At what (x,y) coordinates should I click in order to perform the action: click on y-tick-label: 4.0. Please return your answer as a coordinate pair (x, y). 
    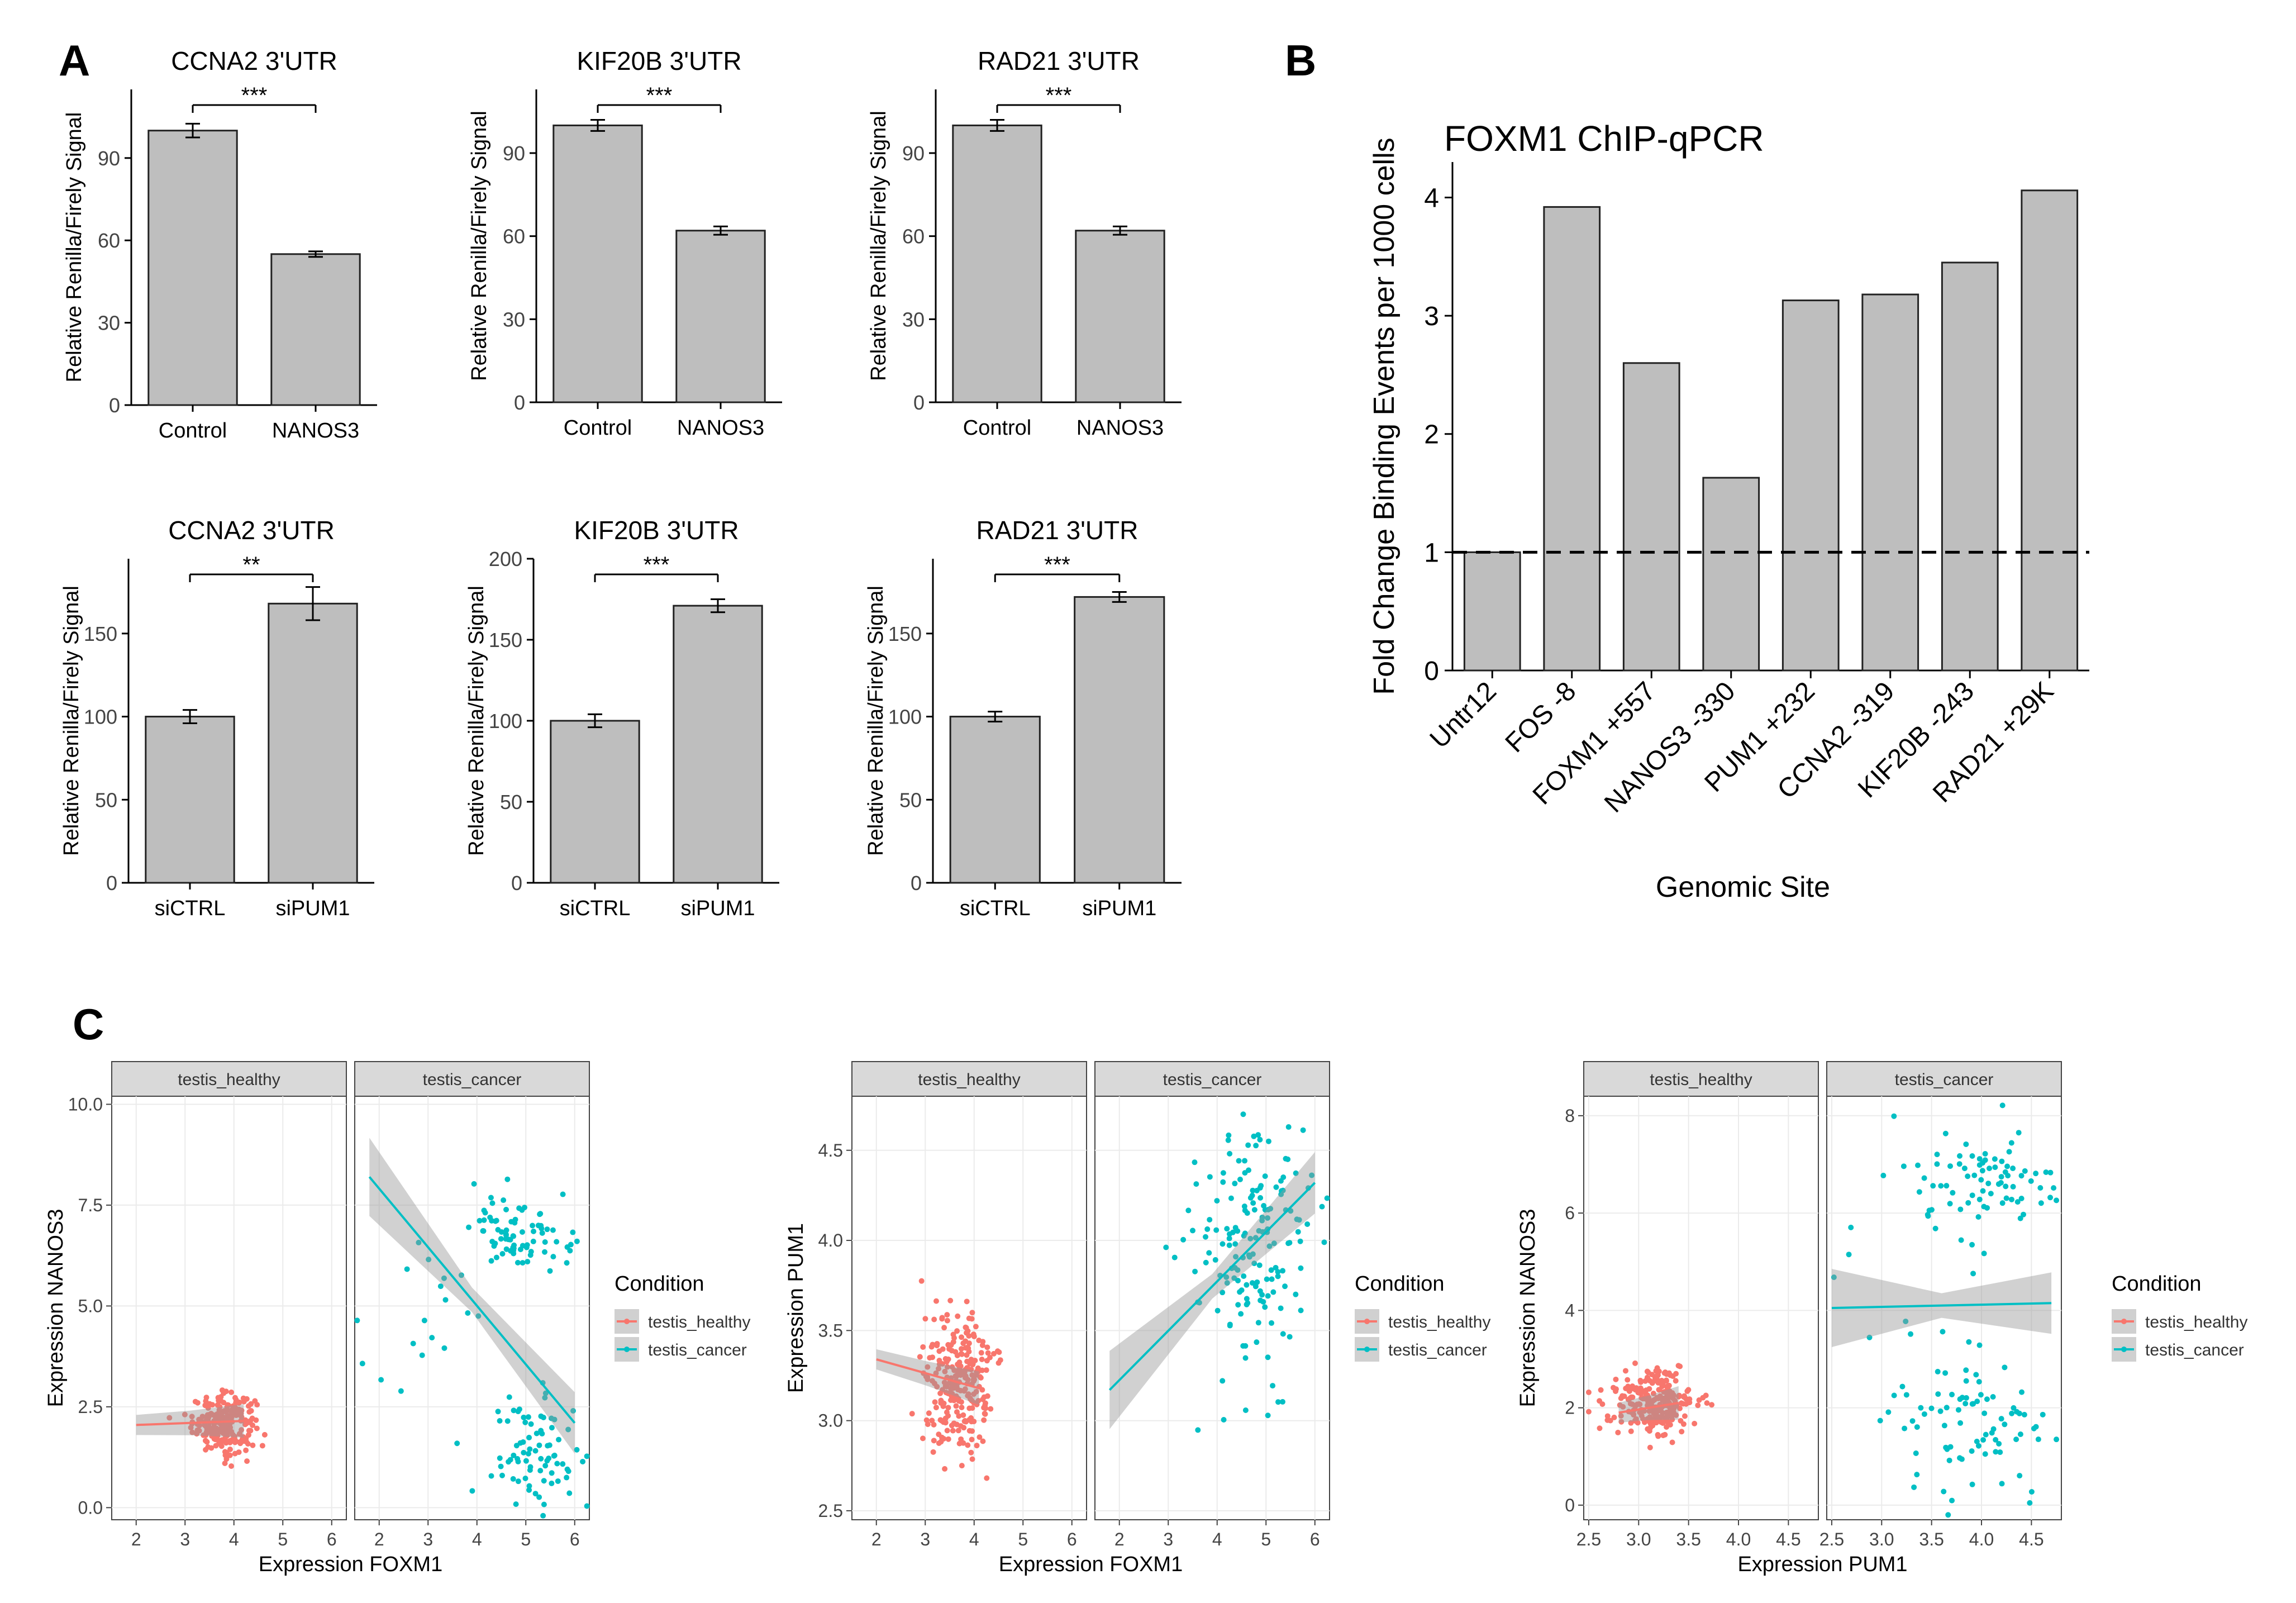
    Looking at the image, I should click on (831, 1240).